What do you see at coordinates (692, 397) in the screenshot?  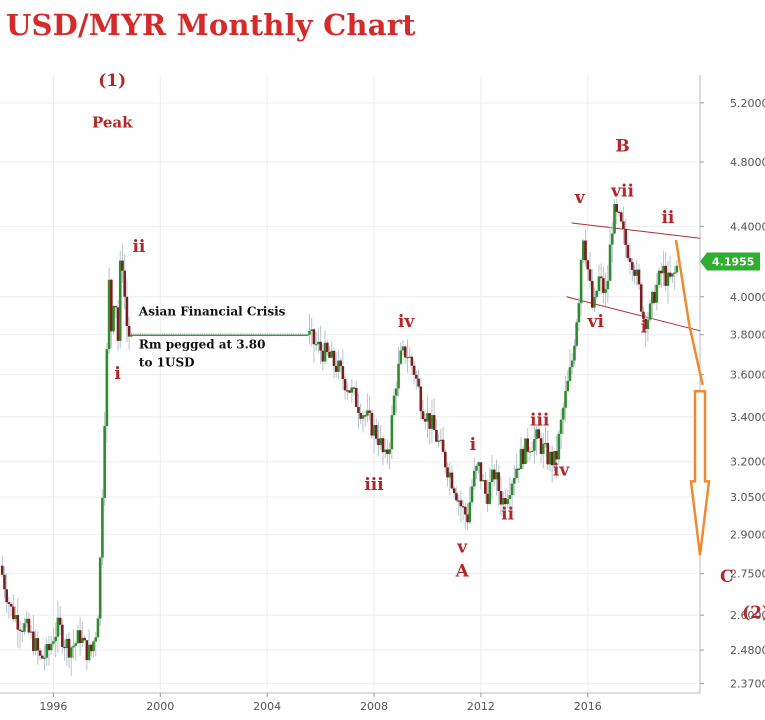 I see `forecast` at bounding box center [692, 397].